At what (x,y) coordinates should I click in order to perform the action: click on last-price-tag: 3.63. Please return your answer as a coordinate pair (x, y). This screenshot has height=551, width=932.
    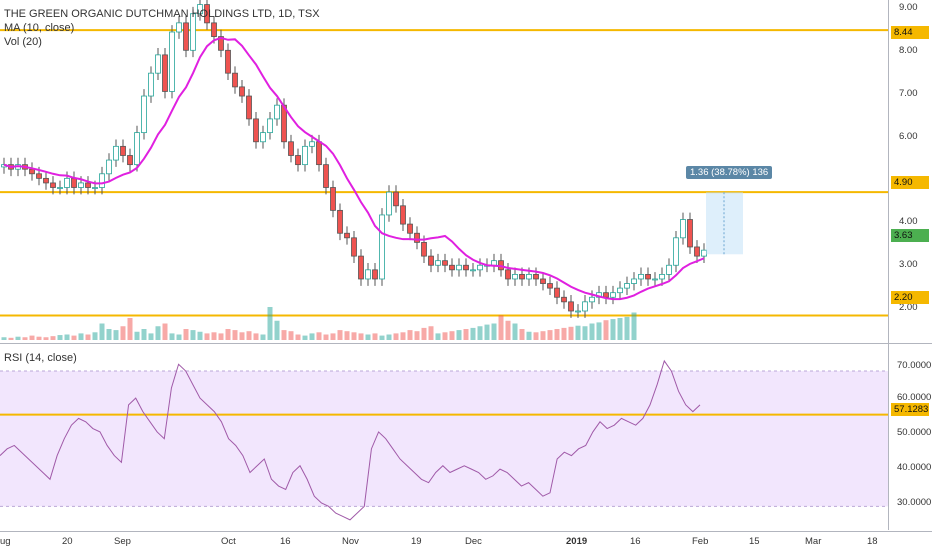
    Looking at the image, I should click on (910, 235).